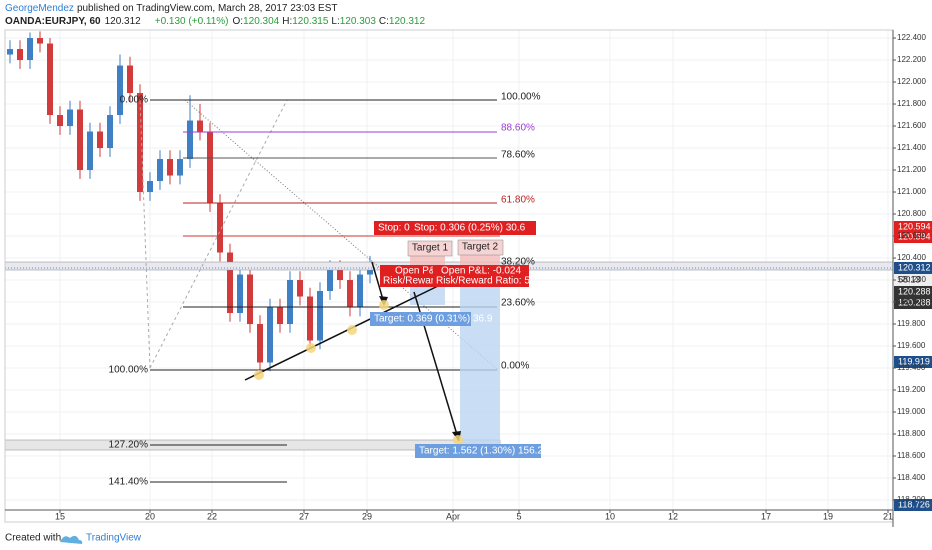 This screenshot has height=550, width=932. What do you see at coordinates (310, 21) in the screenshot?
I see `h-value: 120.315` at bounding box center [310, 21].